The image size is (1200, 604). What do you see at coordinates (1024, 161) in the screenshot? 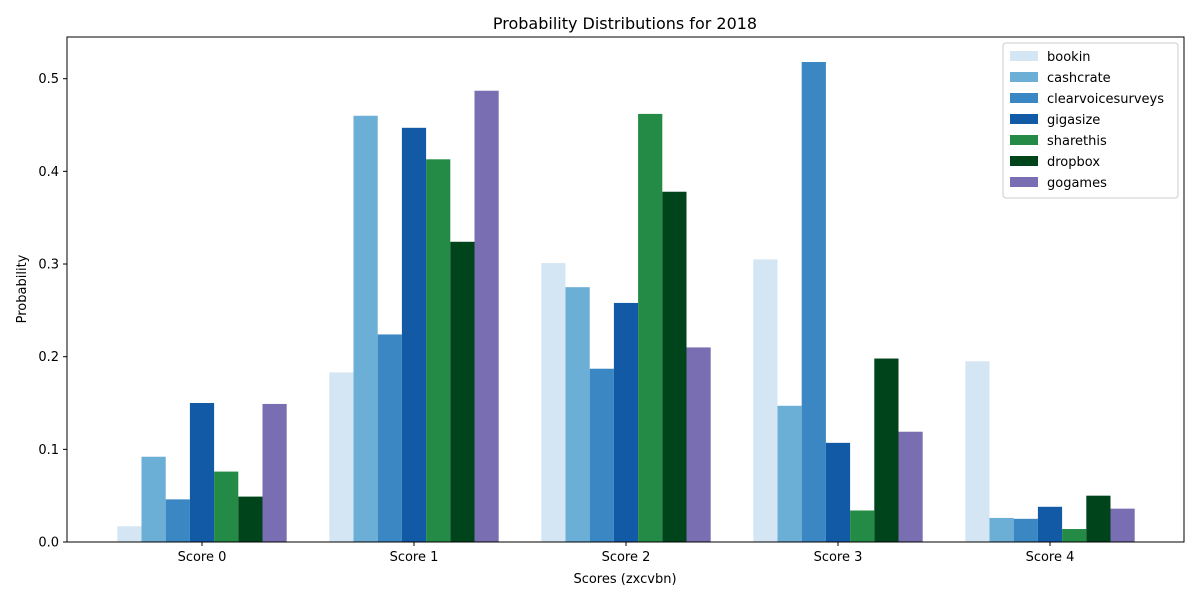
I see `legend-swatch-dropbox` at bounding box center [1024, 161].